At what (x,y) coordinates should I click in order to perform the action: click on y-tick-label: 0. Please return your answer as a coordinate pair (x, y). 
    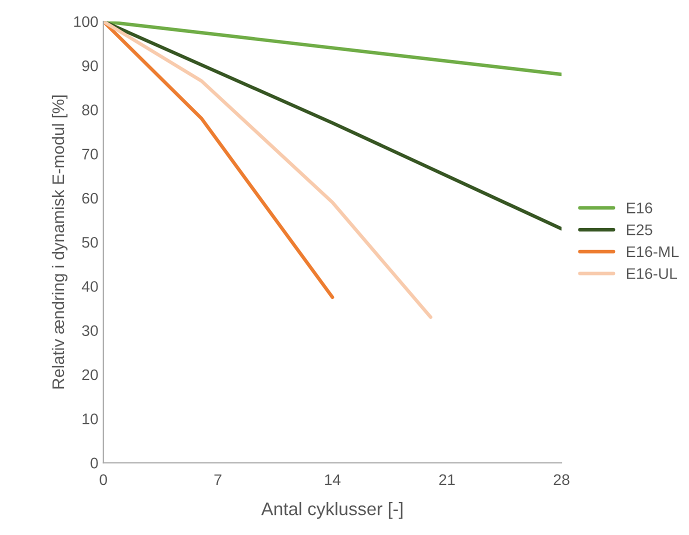
    Looking at the image, I should click on (94, 463).